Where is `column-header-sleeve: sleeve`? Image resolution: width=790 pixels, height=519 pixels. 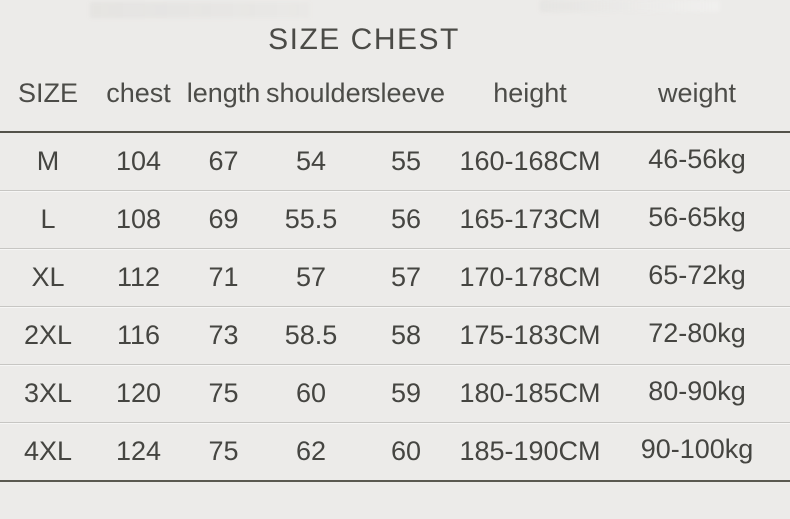 column-header-sleeve: sleeve is located at coordinates (406, 94).